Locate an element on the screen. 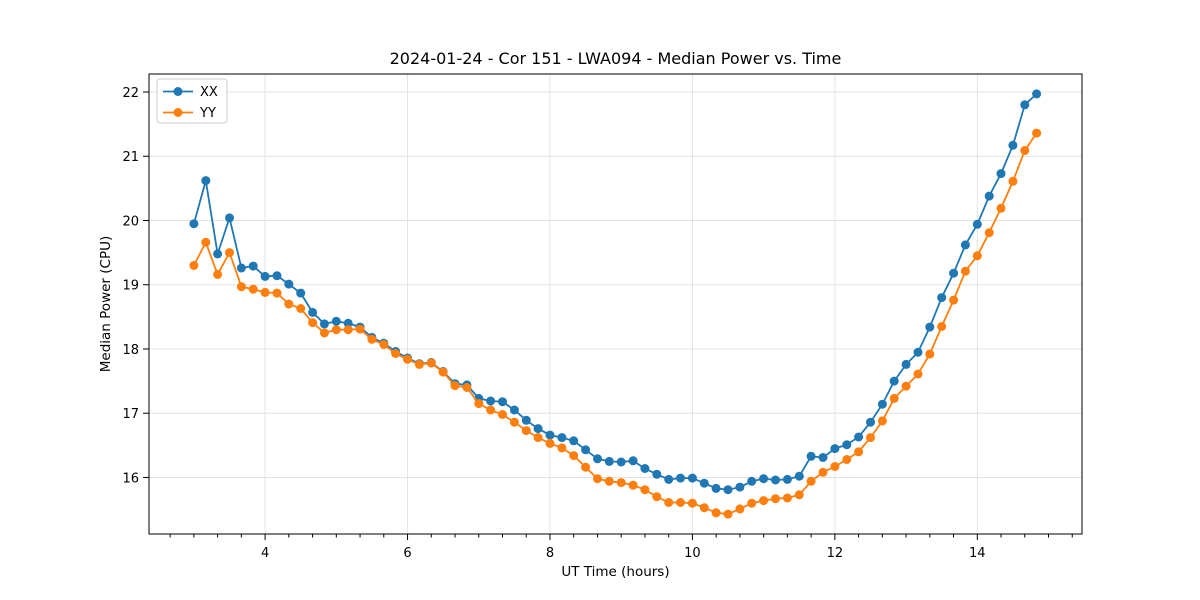 The image size is (1200, 600). legend: XX YY is located at coordinates (192, 101).